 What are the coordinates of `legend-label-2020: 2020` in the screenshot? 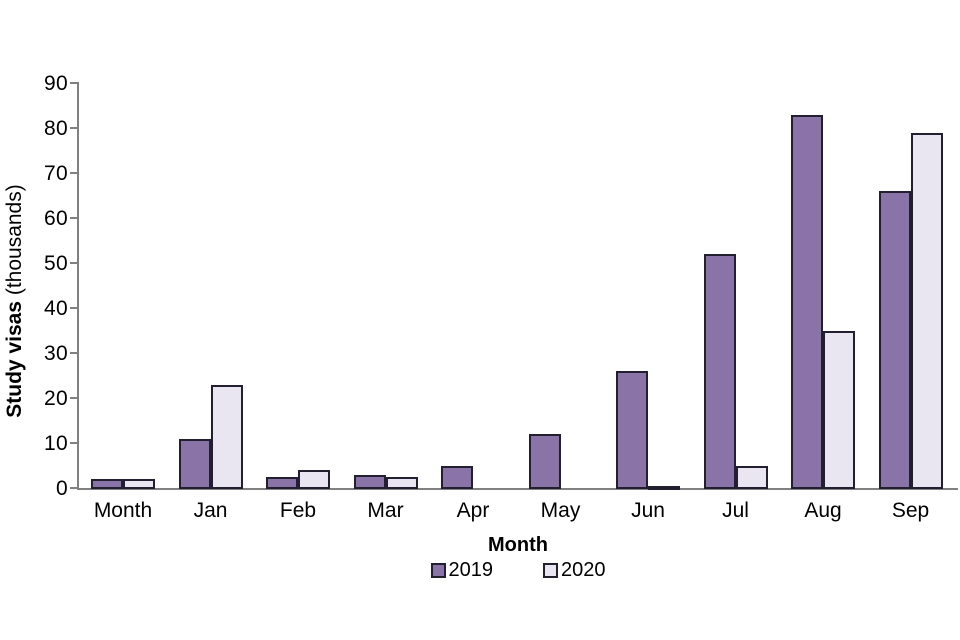 It's located at (583, 570).